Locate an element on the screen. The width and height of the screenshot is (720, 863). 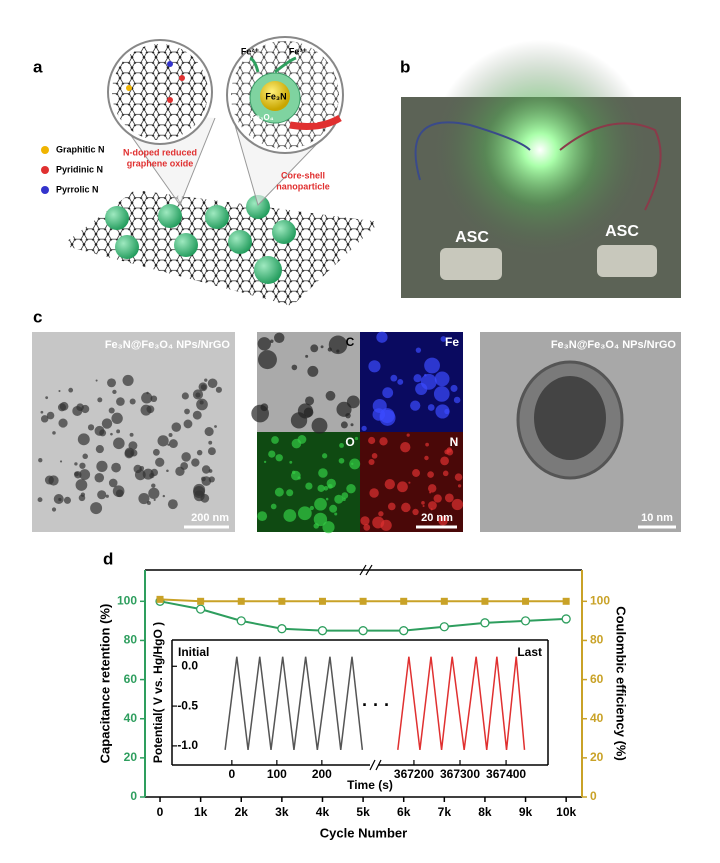
map-label: C is located at coordinates (350, 342).